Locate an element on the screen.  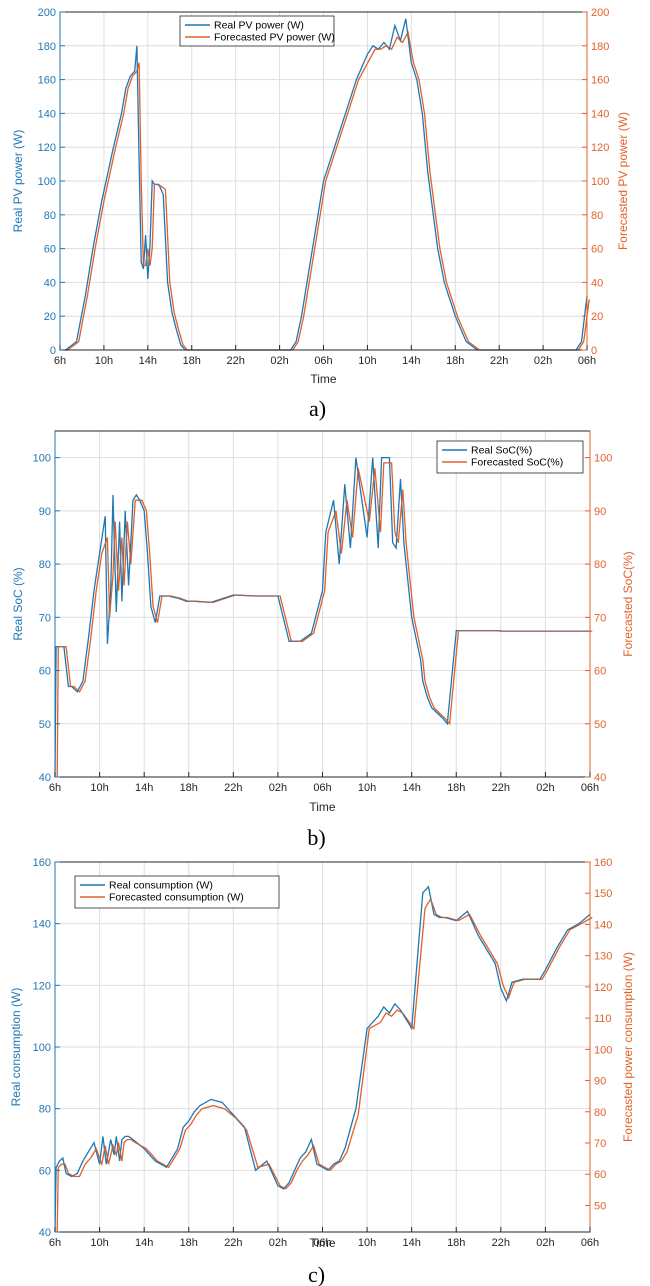
y-tick-label-right: 0 is located at coordinates (594, 351).